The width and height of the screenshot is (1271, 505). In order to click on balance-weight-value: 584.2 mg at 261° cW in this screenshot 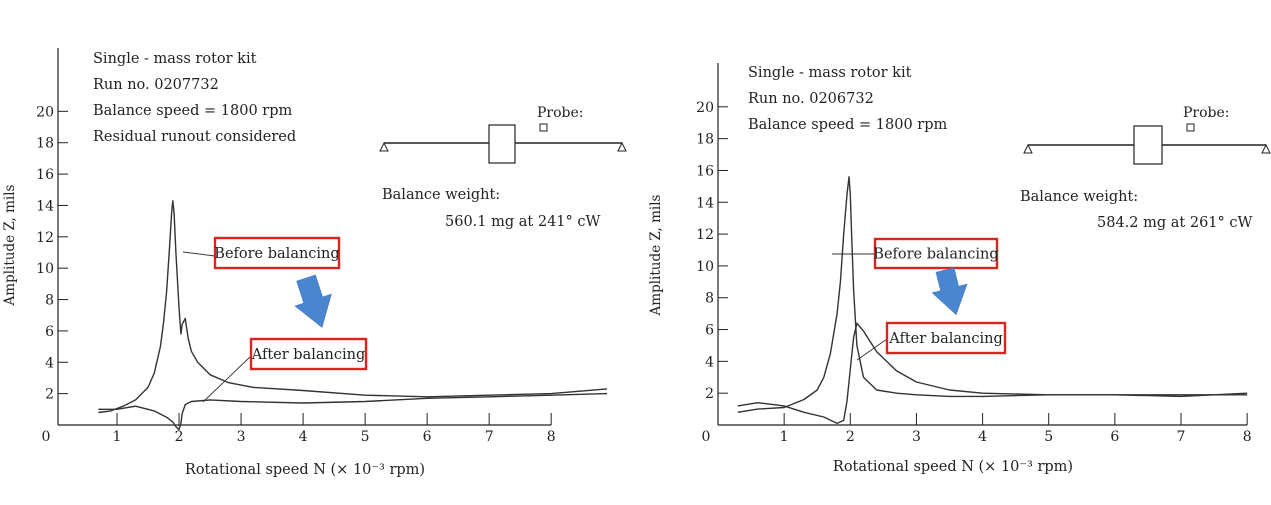, I will do `click(1174, 223)`.